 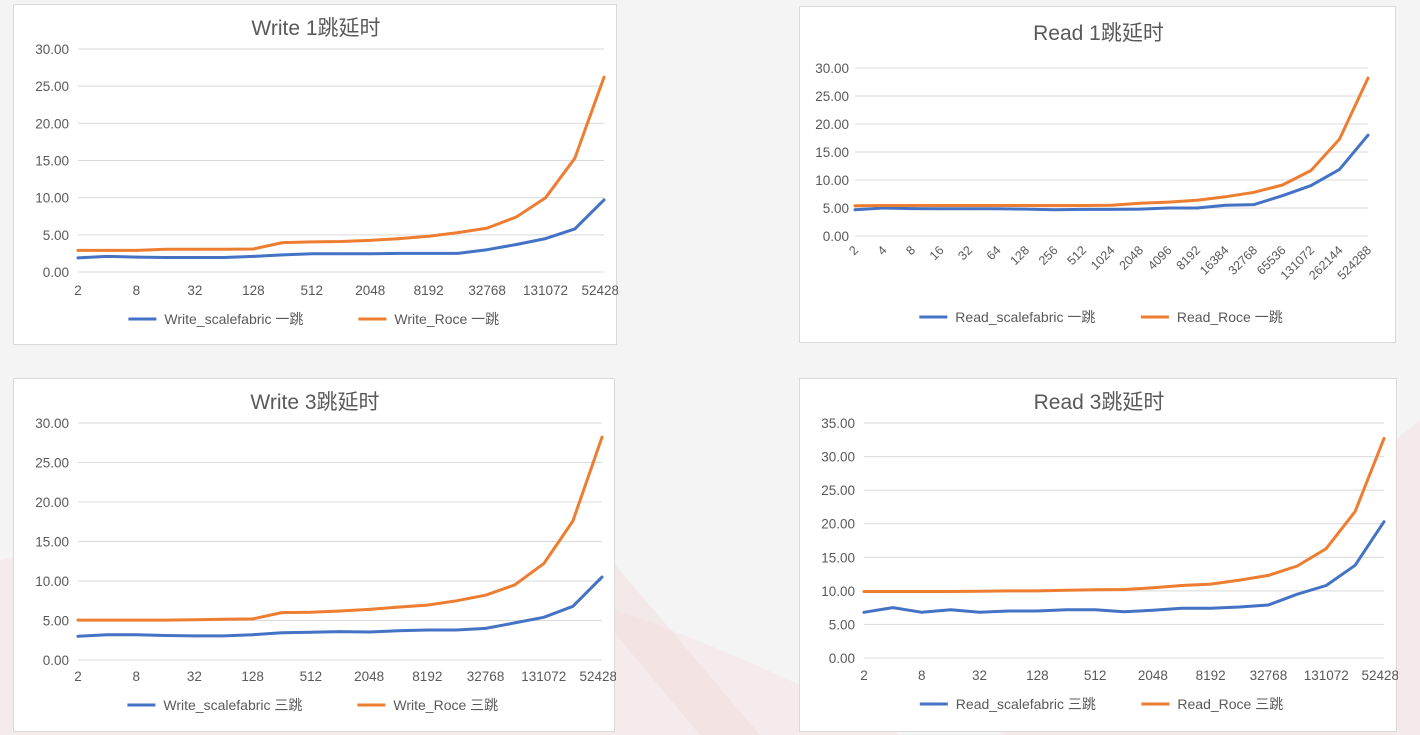 I want to click on x-tick-label: 512, so click(x=312, y=290).